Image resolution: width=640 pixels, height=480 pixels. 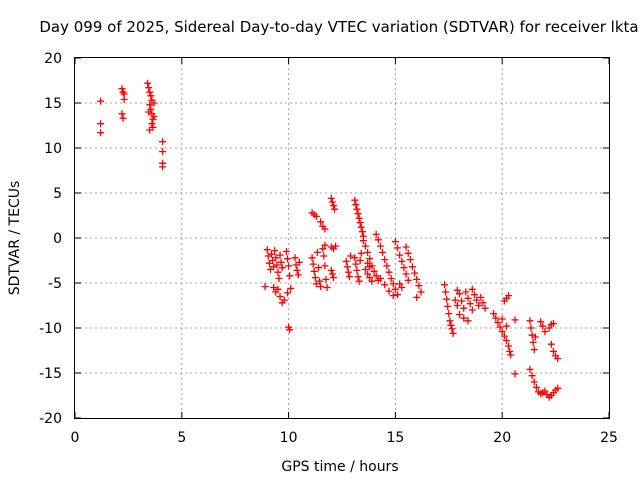 What do you see at coordinates (289, 438) in the screenshot?
I see `x-tick-label: 10` at bounding box center [289, 438].